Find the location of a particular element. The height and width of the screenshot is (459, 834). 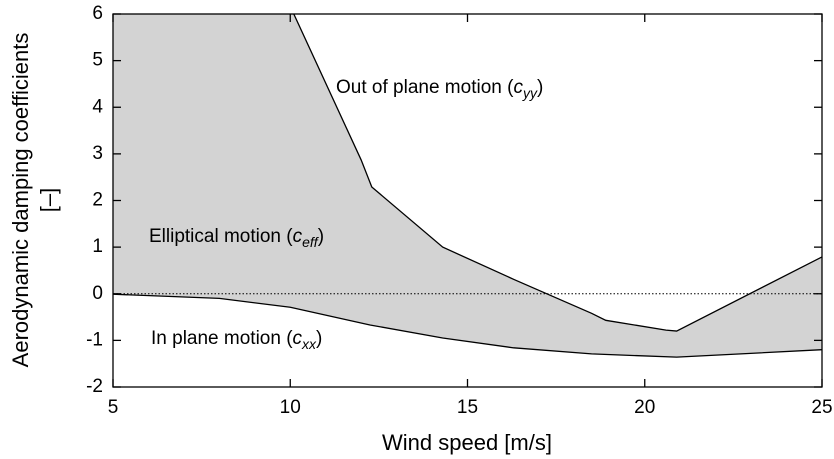

y-tick-label: 1 is located at coordinates (97, 246).